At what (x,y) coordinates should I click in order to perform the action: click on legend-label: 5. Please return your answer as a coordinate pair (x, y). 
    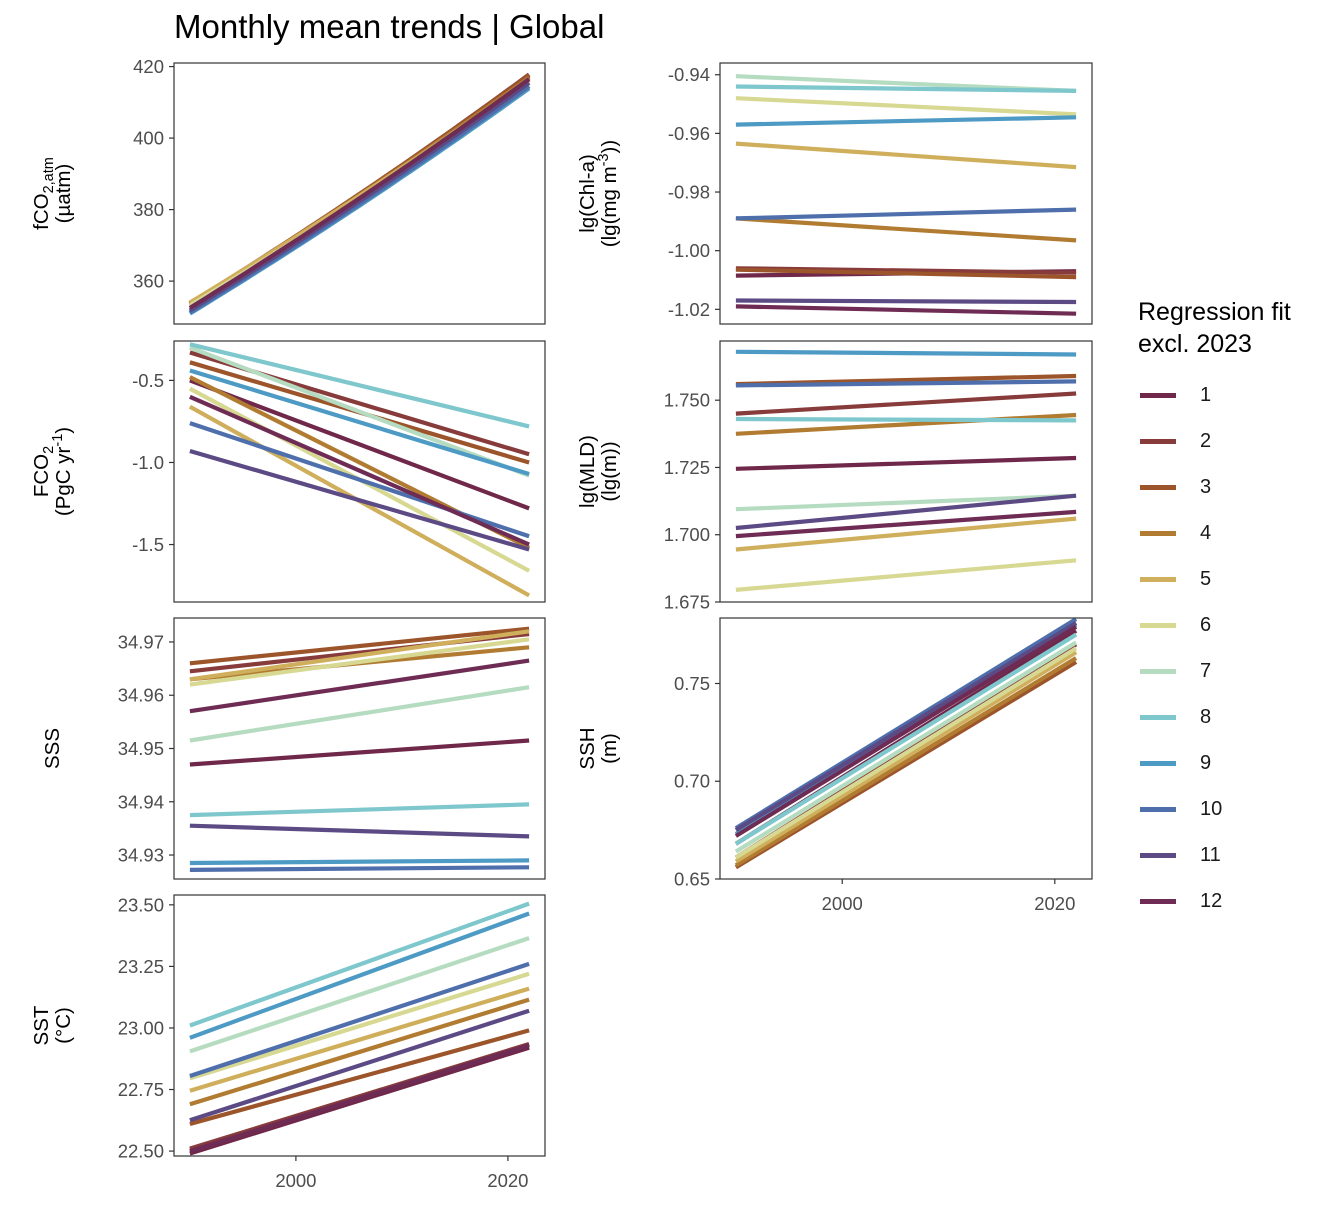
    Looking at the image, I should click on (1206, 579).